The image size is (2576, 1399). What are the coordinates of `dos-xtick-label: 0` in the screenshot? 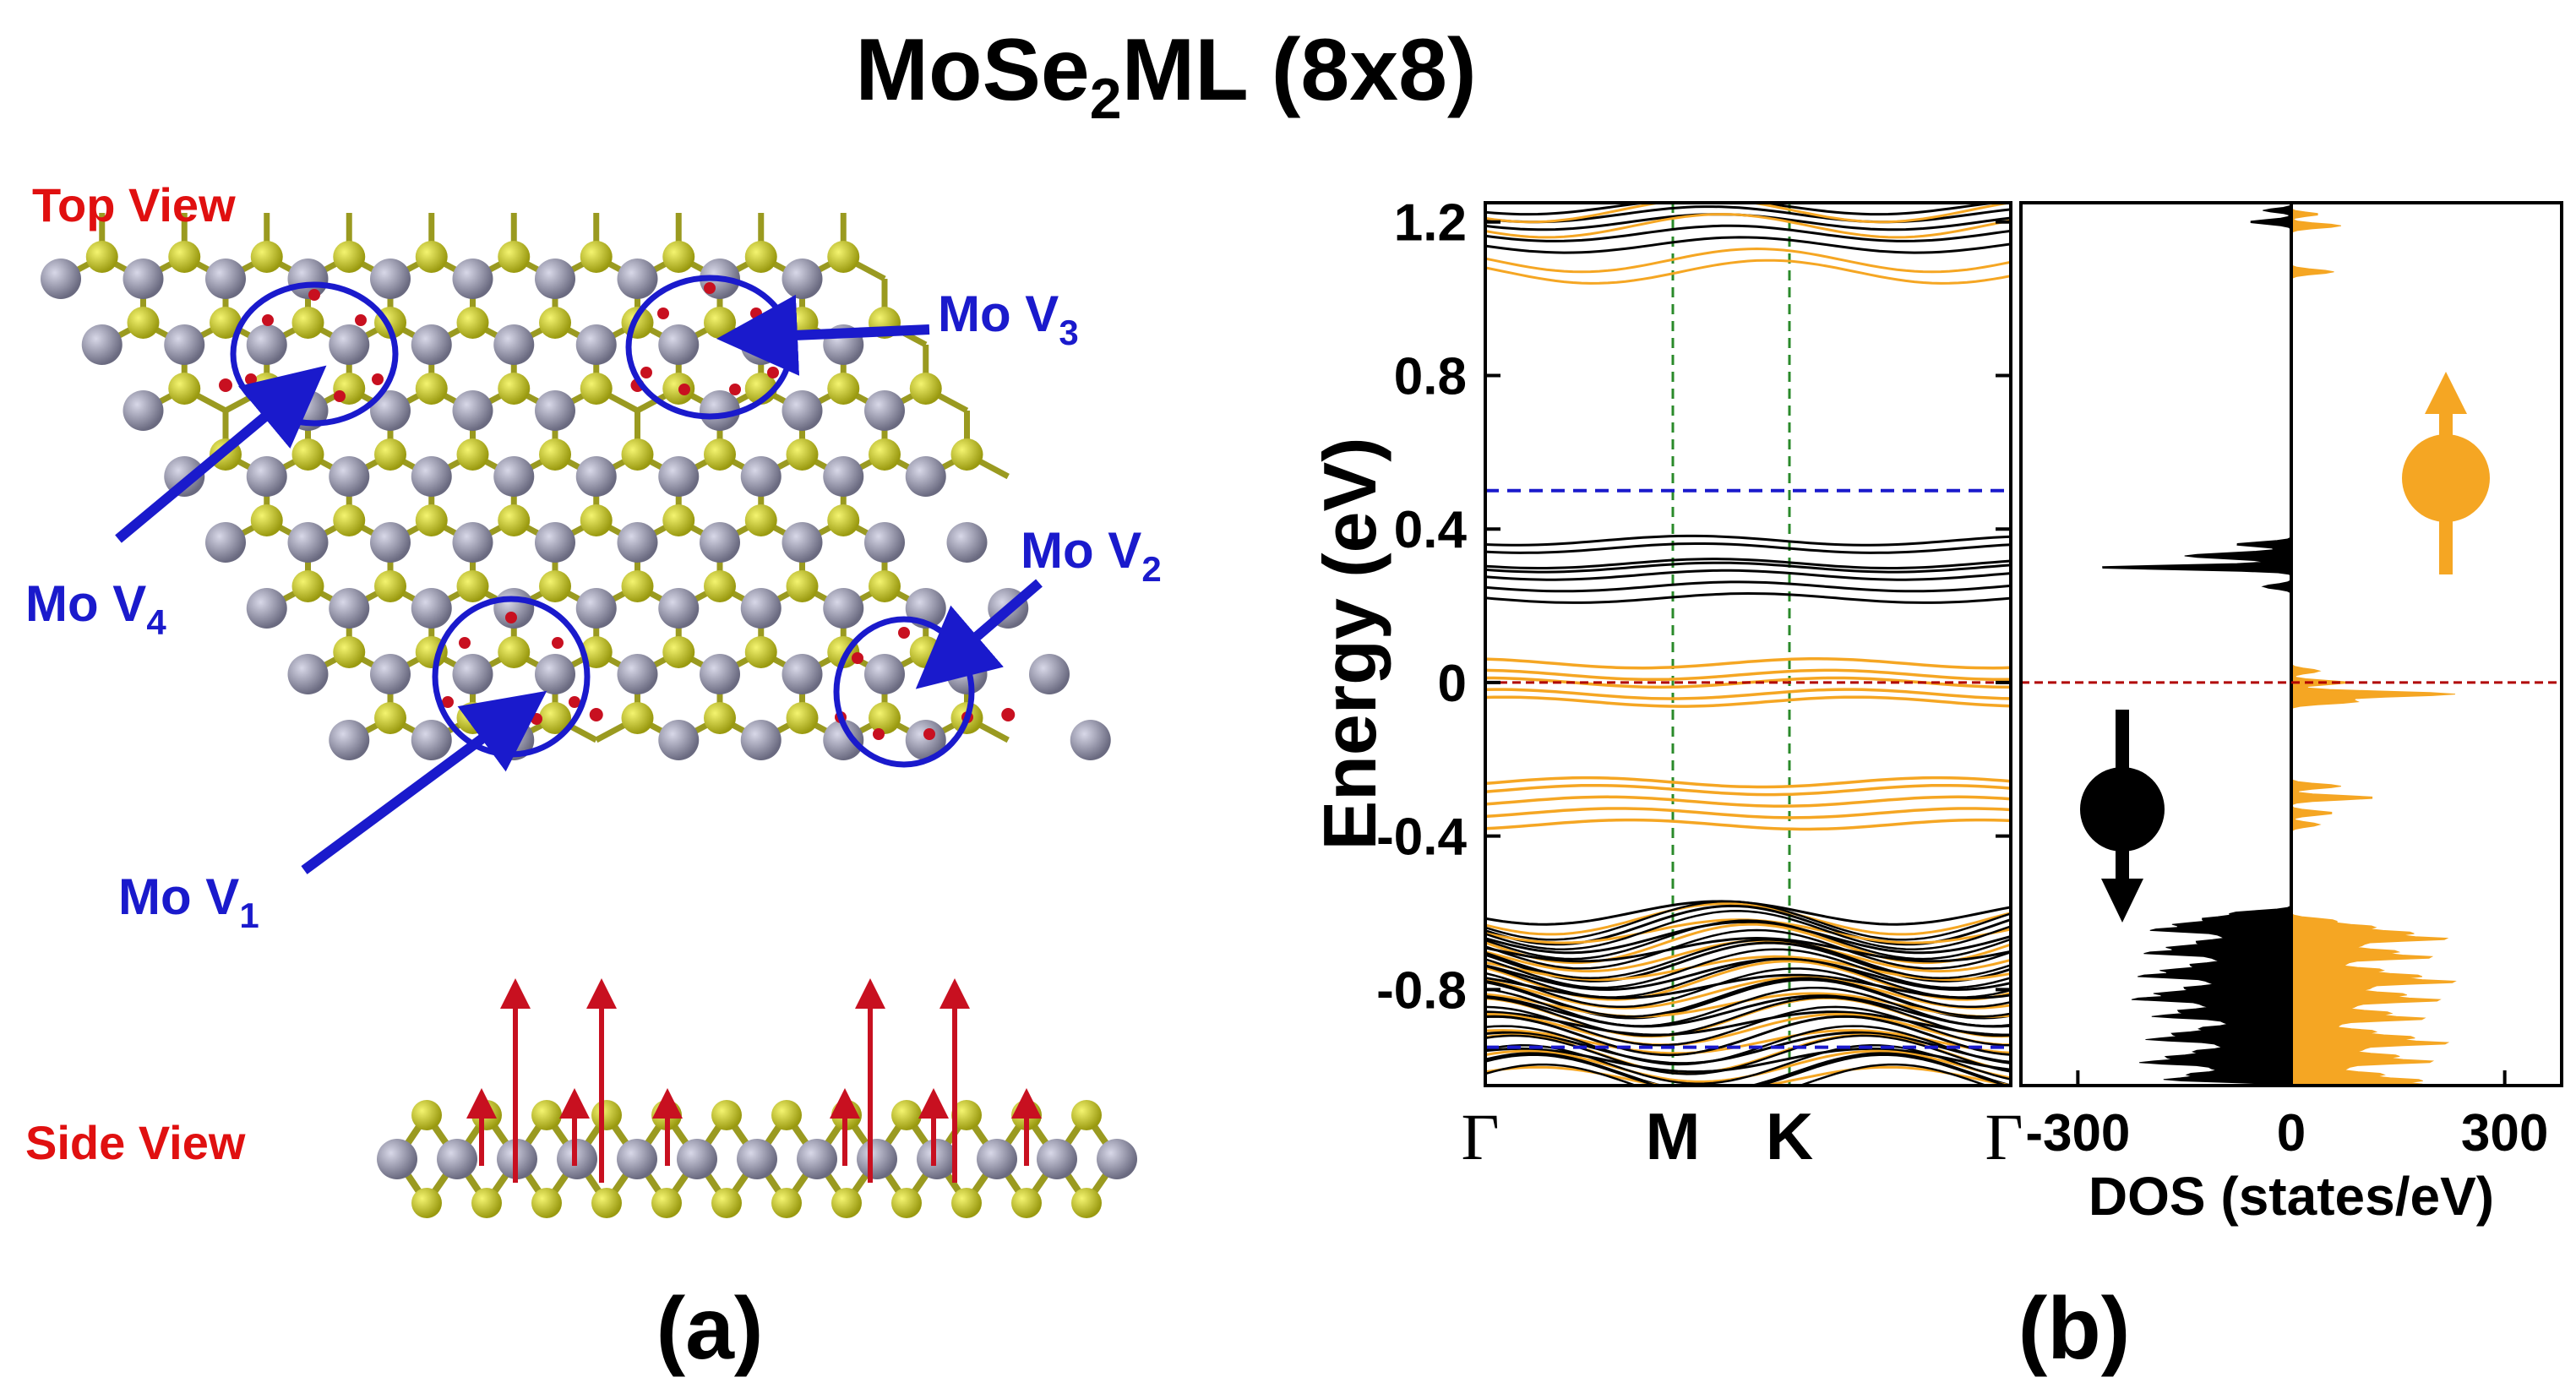 It's located at (2291, 1133).